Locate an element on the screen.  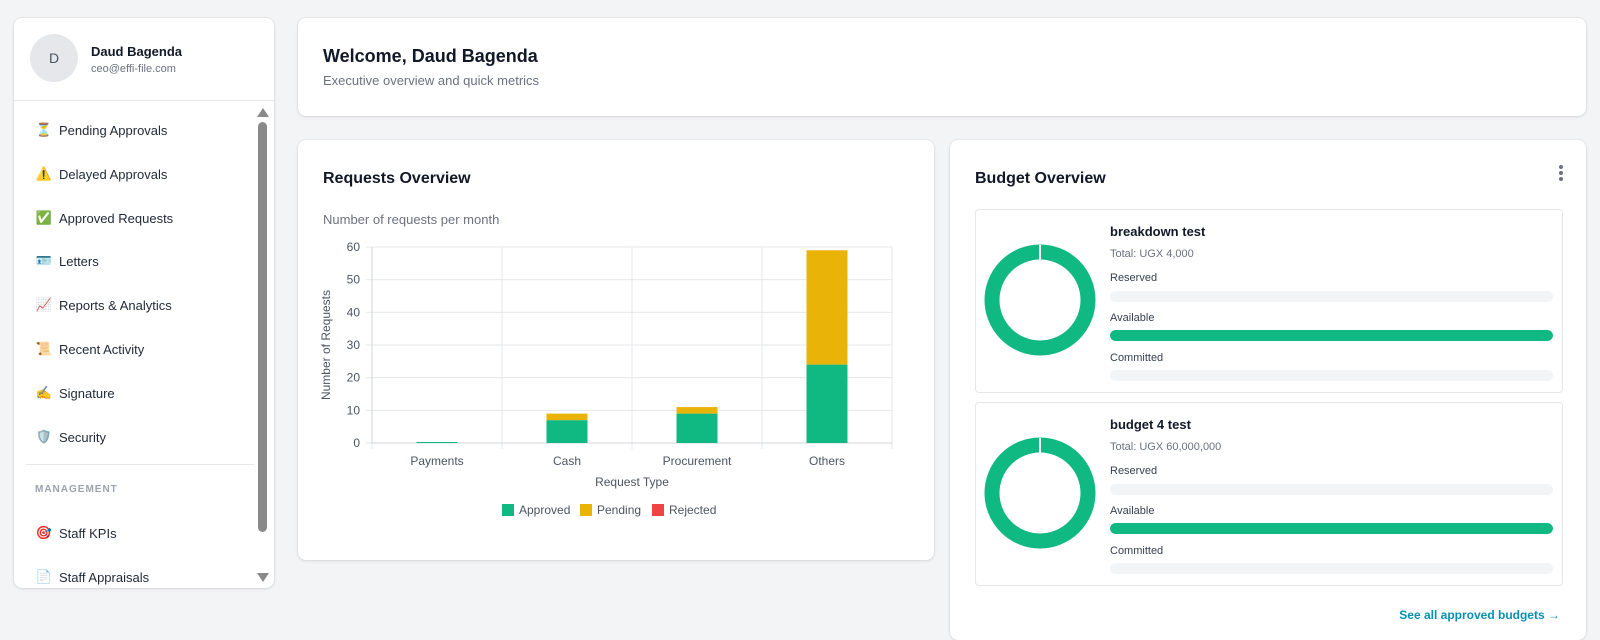
sidebar-item-signature: ✍️ Signature is located at coordinates (75, 393).